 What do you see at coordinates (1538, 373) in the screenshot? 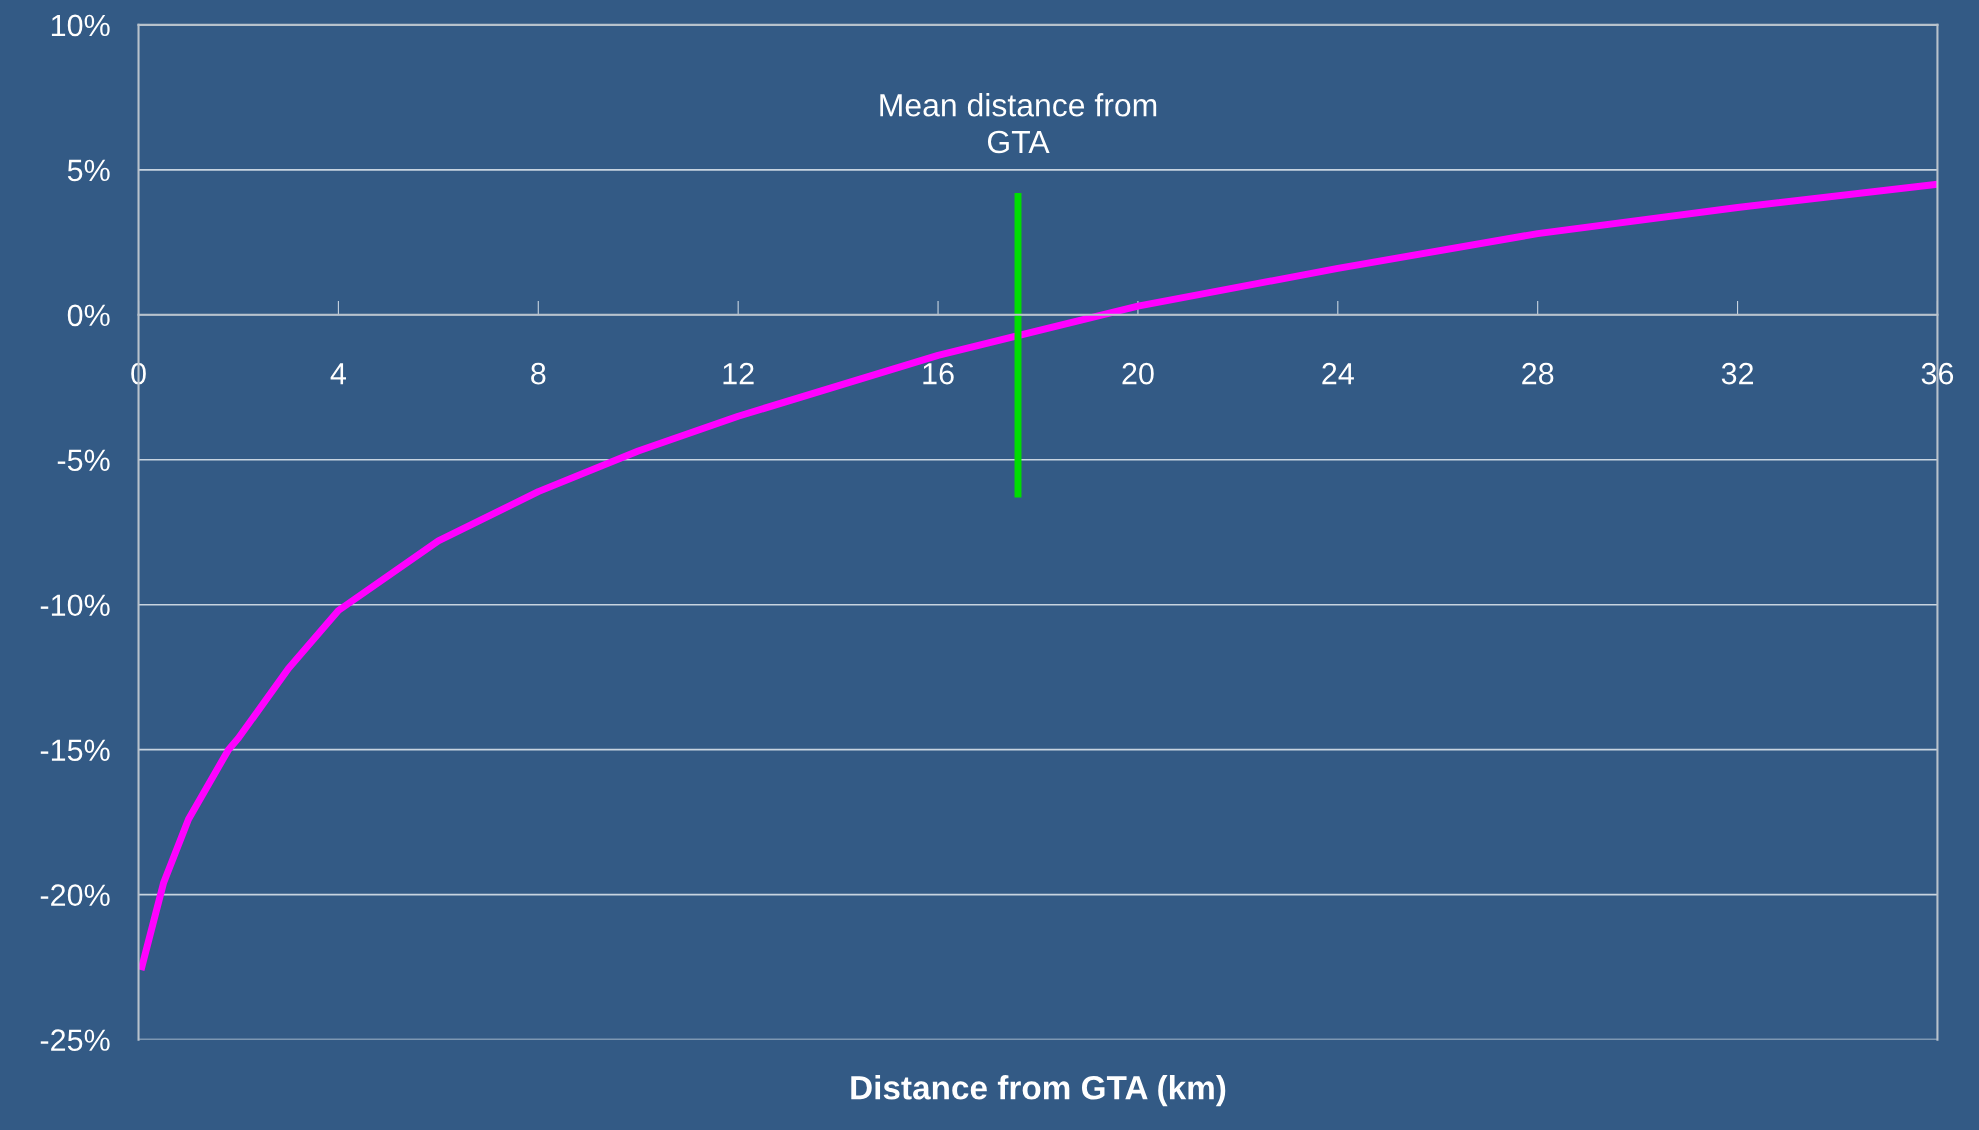
I see `x-tick-label: 28` at bounding box center [1538, 373].